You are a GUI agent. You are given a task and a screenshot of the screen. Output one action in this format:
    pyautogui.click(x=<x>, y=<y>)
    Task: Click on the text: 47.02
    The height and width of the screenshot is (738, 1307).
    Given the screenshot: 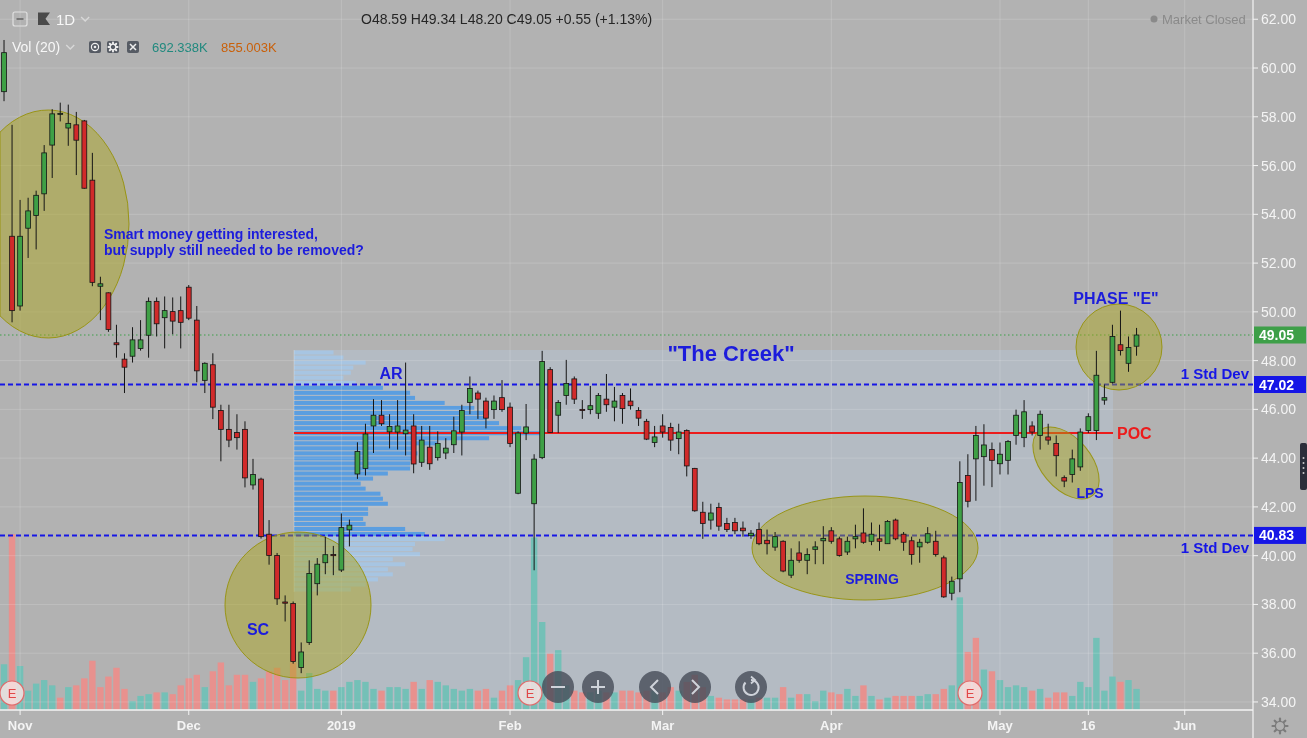 What is the action you would take?
    pyautogui.click(x=1277, y=384)
    